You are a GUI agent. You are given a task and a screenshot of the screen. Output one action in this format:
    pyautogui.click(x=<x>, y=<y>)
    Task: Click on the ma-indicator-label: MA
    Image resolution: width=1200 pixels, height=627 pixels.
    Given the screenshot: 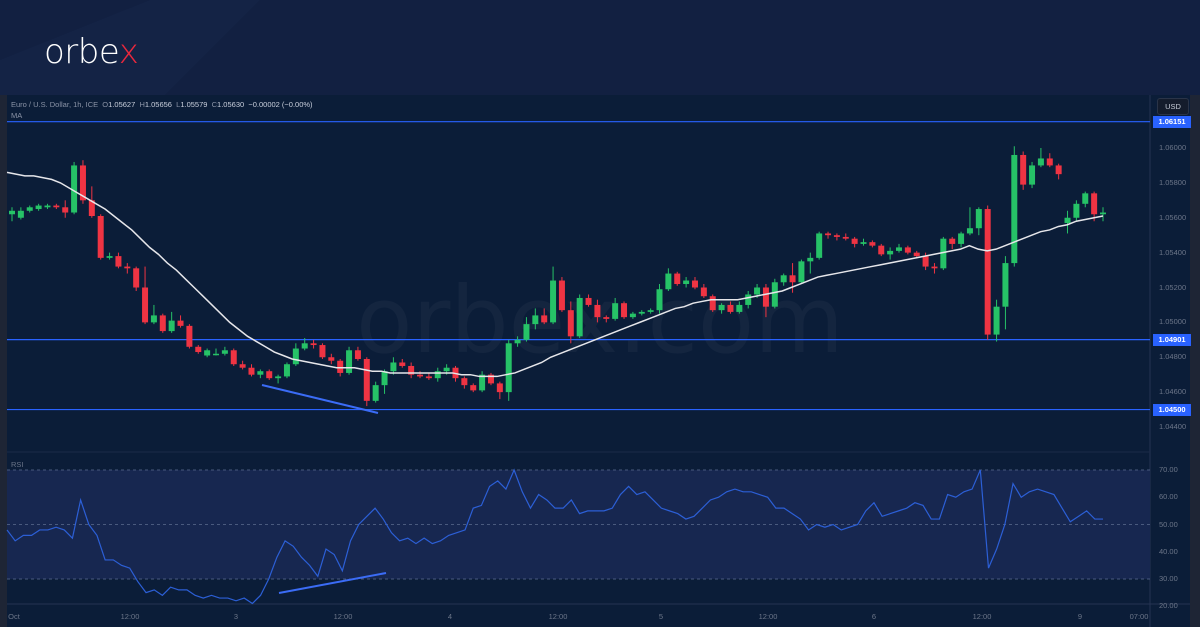 What is the action you would take?
    pyautogui.click(x=17, y=115)
    